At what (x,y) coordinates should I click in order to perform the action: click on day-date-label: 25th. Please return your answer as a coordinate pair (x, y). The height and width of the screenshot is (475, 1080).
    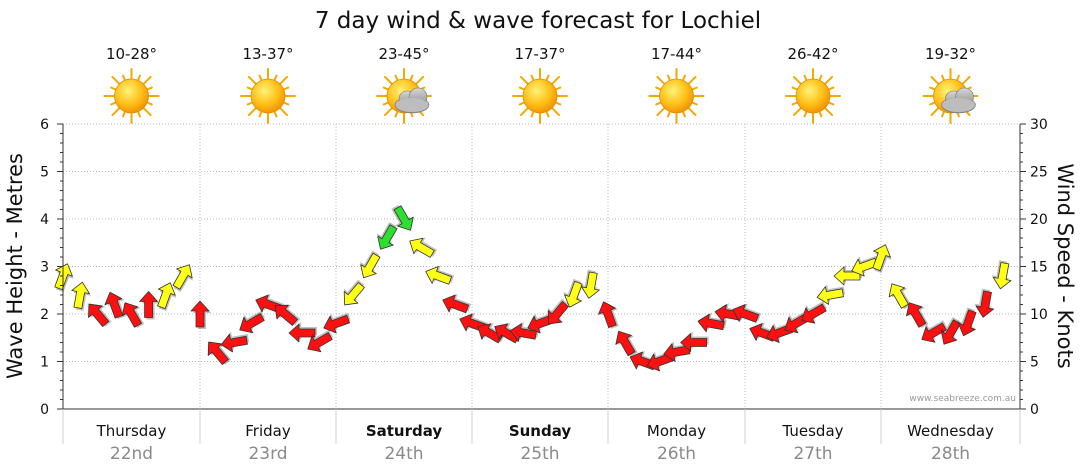
    Looking at the image, I should click on (539, 454).